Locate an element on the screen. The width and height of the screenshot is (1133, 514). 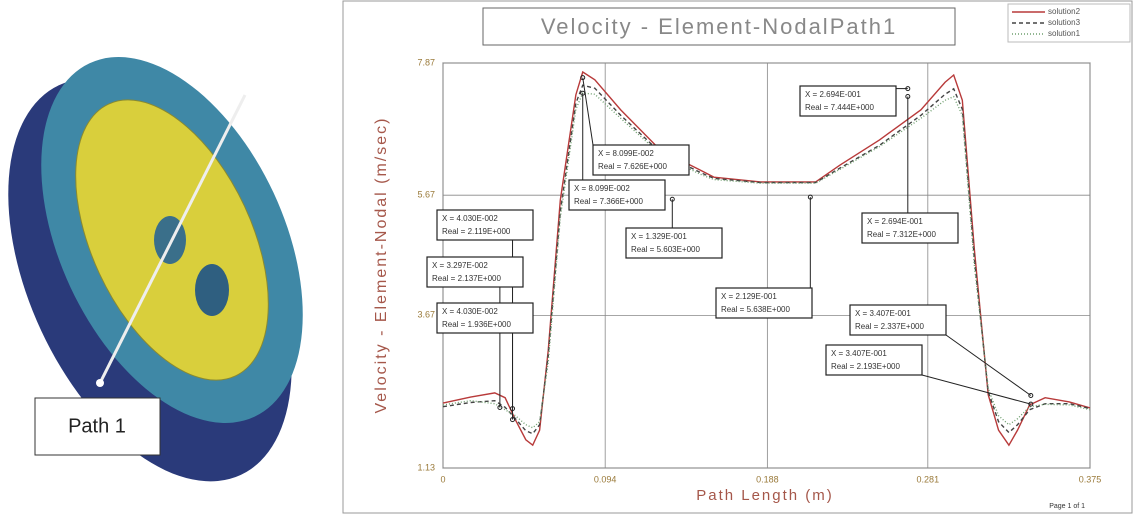
annotation-y: Real = 2.137E+000 is located at coordinates (466, 278).